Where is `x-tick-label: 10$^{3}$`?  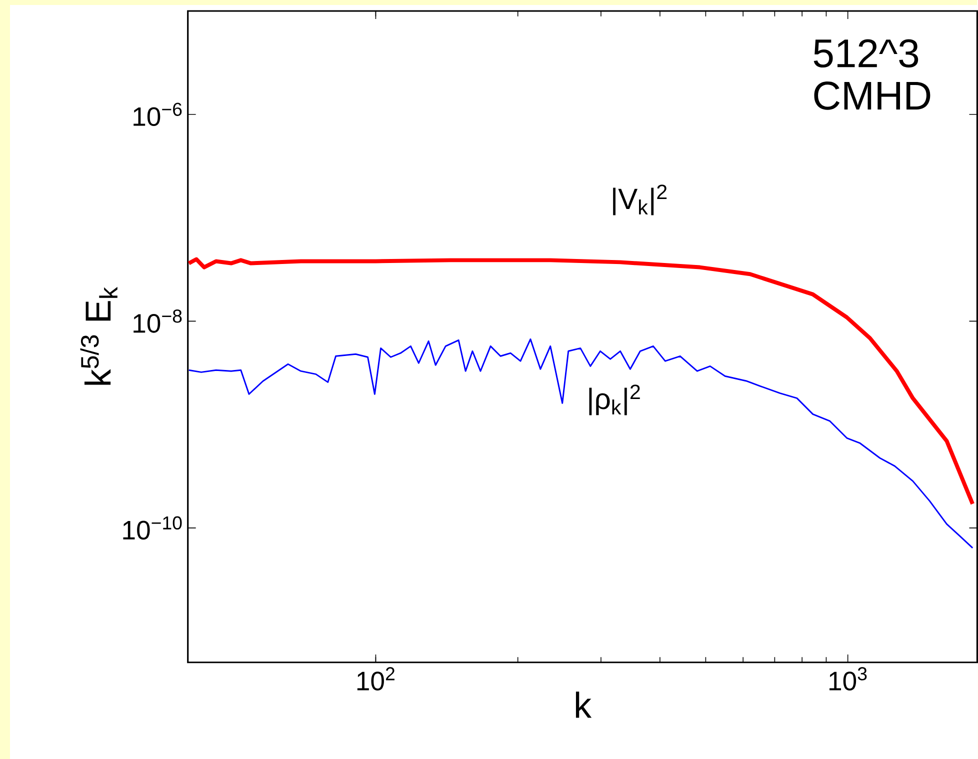
x-tick-label: 10$^{3}$ is located at coordinates (848, 678).